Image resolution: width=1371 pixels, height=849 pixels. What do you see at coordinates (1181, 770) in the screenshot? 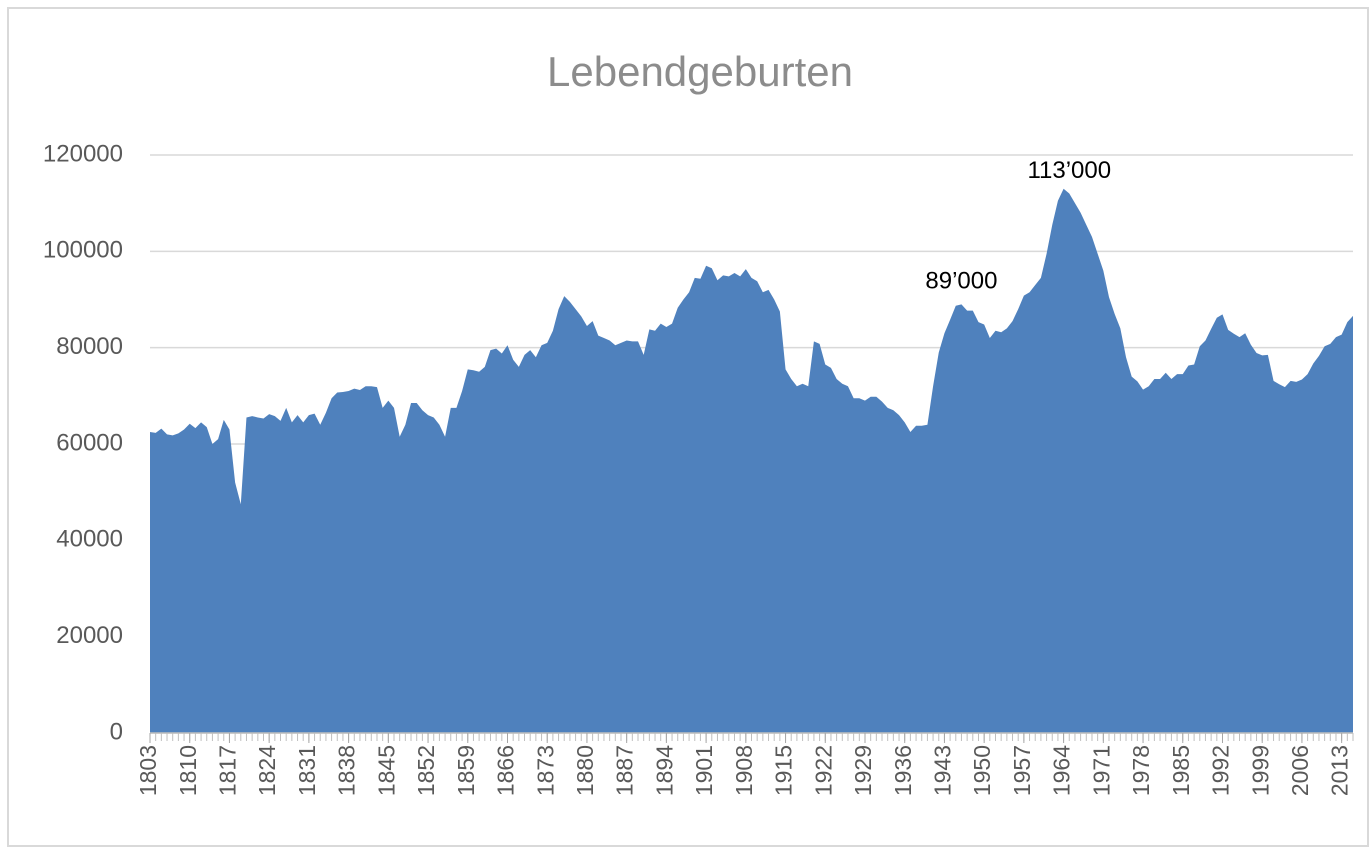
I see `x-tick-label: 1985` at bounding box center [1181, 770].